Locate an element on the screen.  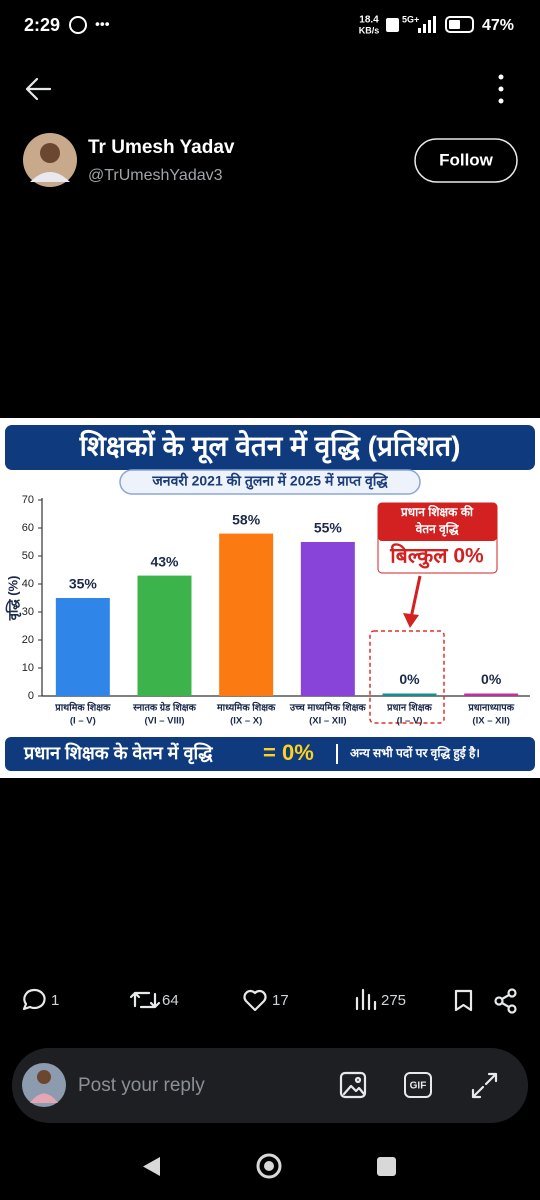
callout-highlight: बिल्कुल 0% is located at coordinates (436, 556).